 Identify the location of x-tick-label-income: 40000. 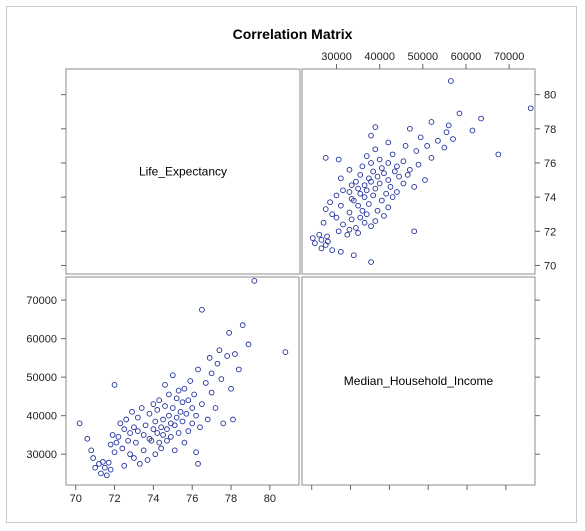
(379, 57).